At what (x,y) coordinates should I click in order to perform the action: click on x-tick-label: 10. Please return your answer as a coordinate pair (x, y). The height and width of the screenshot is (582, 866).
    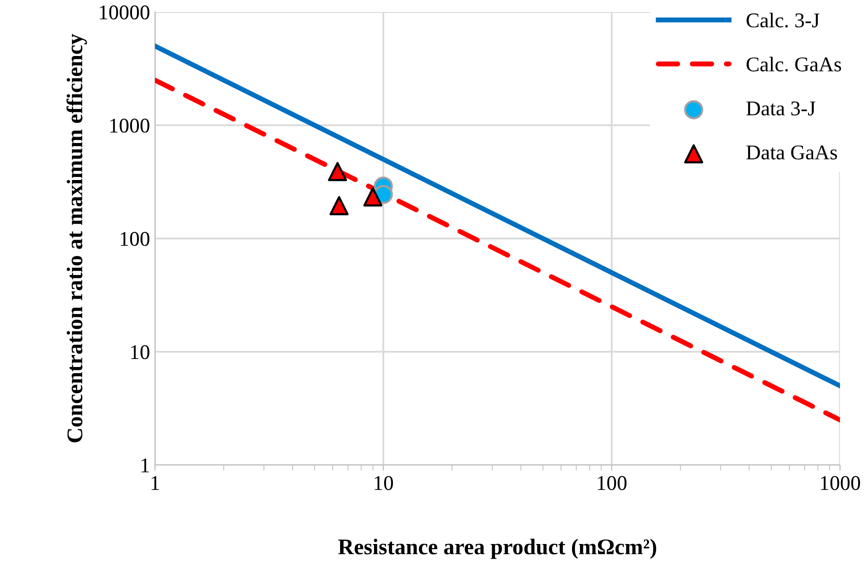
    Looking at the image, I should click on (383, 483).